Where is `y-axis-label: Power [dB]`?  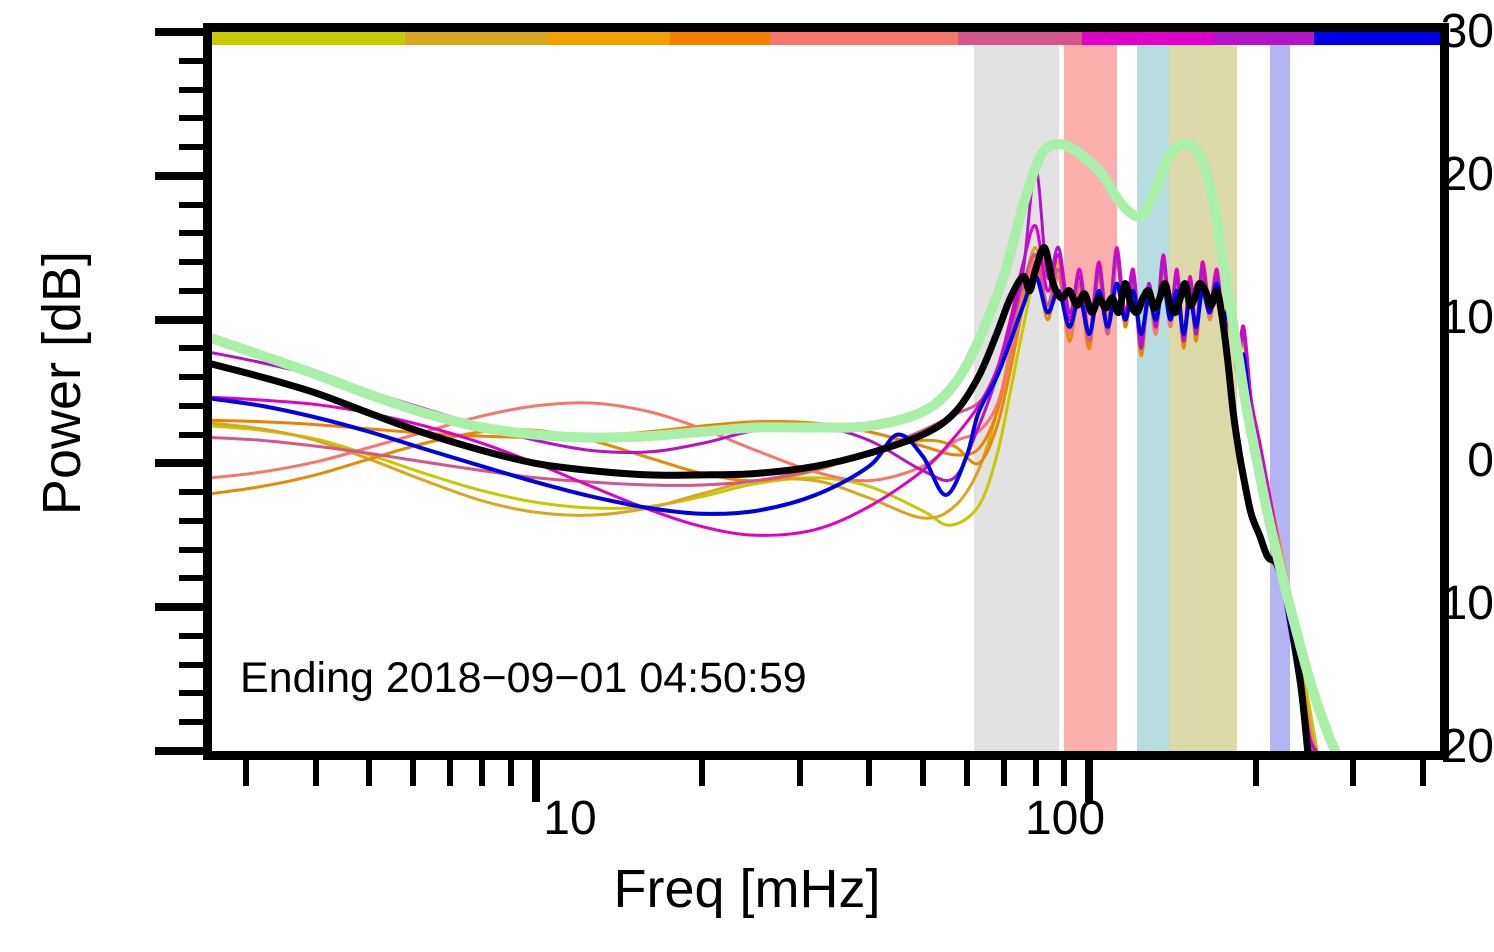
y-axis-label: Power [dB] is located at coordinates (62, 383).